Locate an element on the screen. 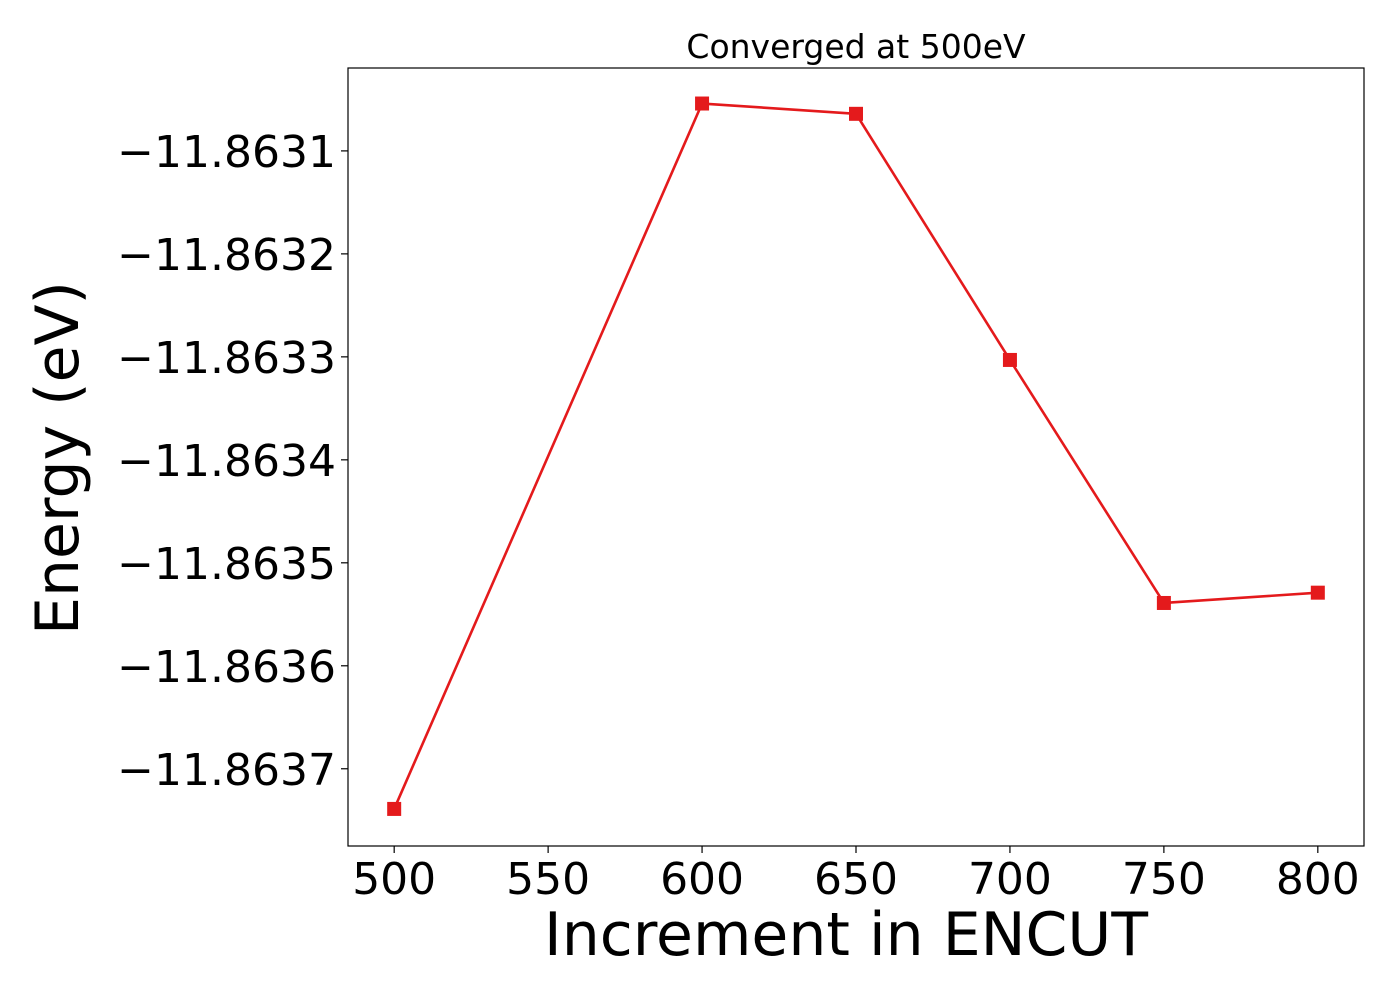 Image resolution: width=1400 pixels, height=1000 pixels. chart-title: Converged at 500eV is located at coordinates (856, 46).